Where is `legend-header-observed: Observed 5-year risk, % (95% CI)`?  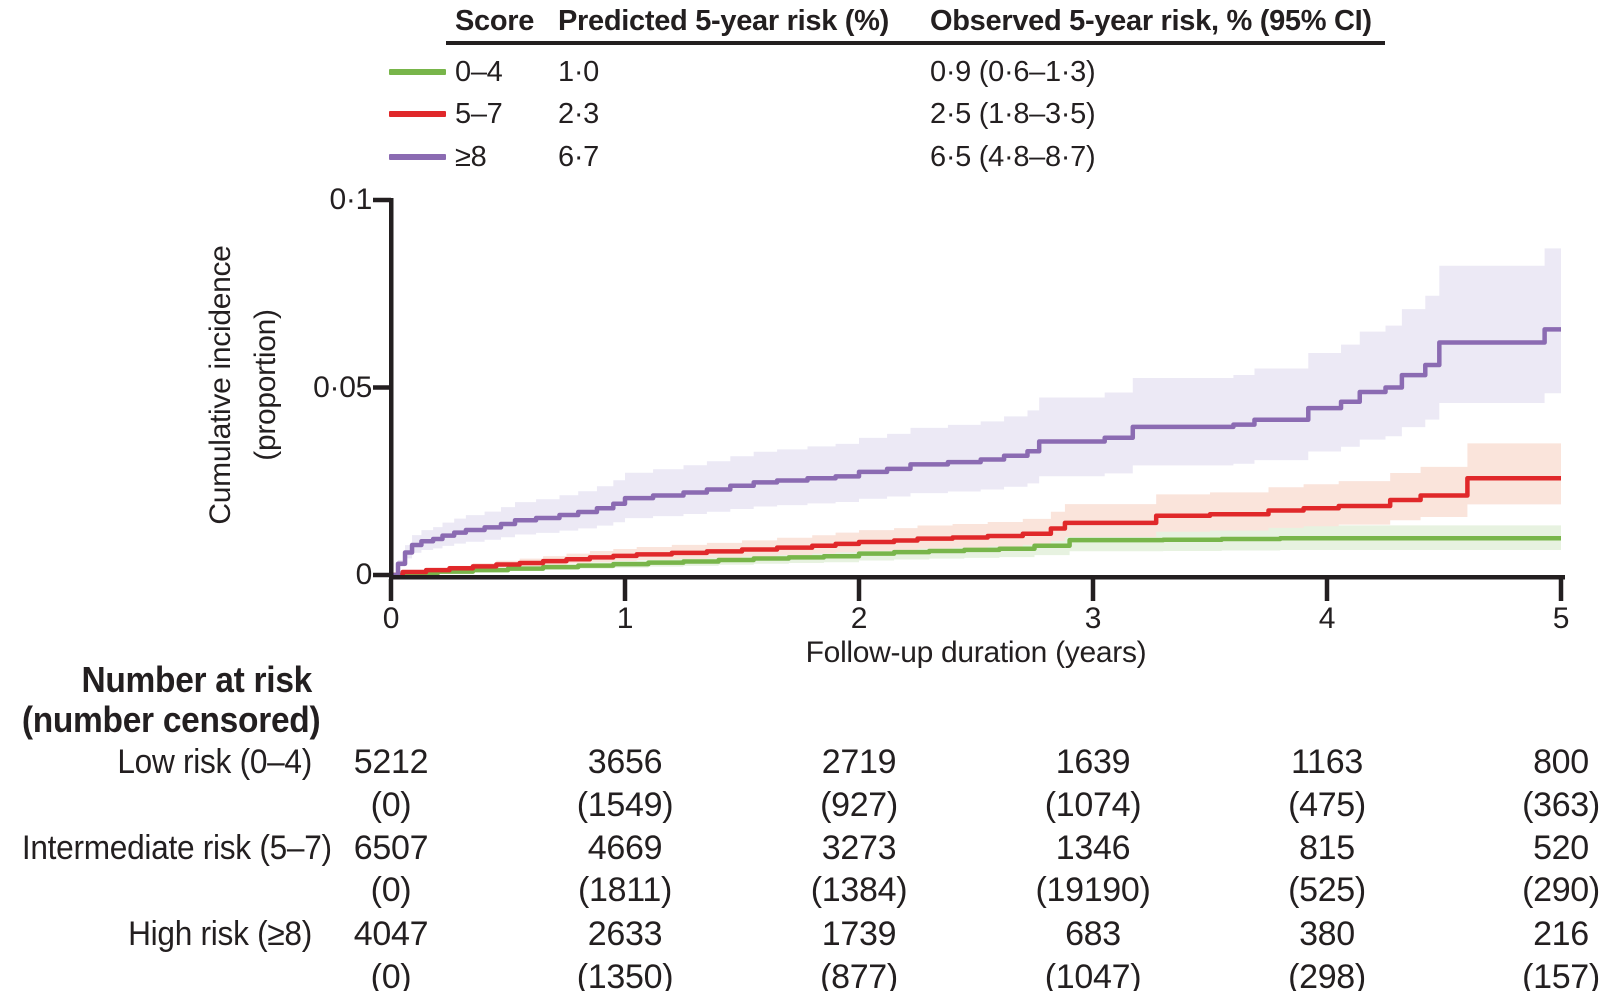 legend-header-observed: Observed 5-year risk, % (95% CI) is located at coordinates (1151, 21).